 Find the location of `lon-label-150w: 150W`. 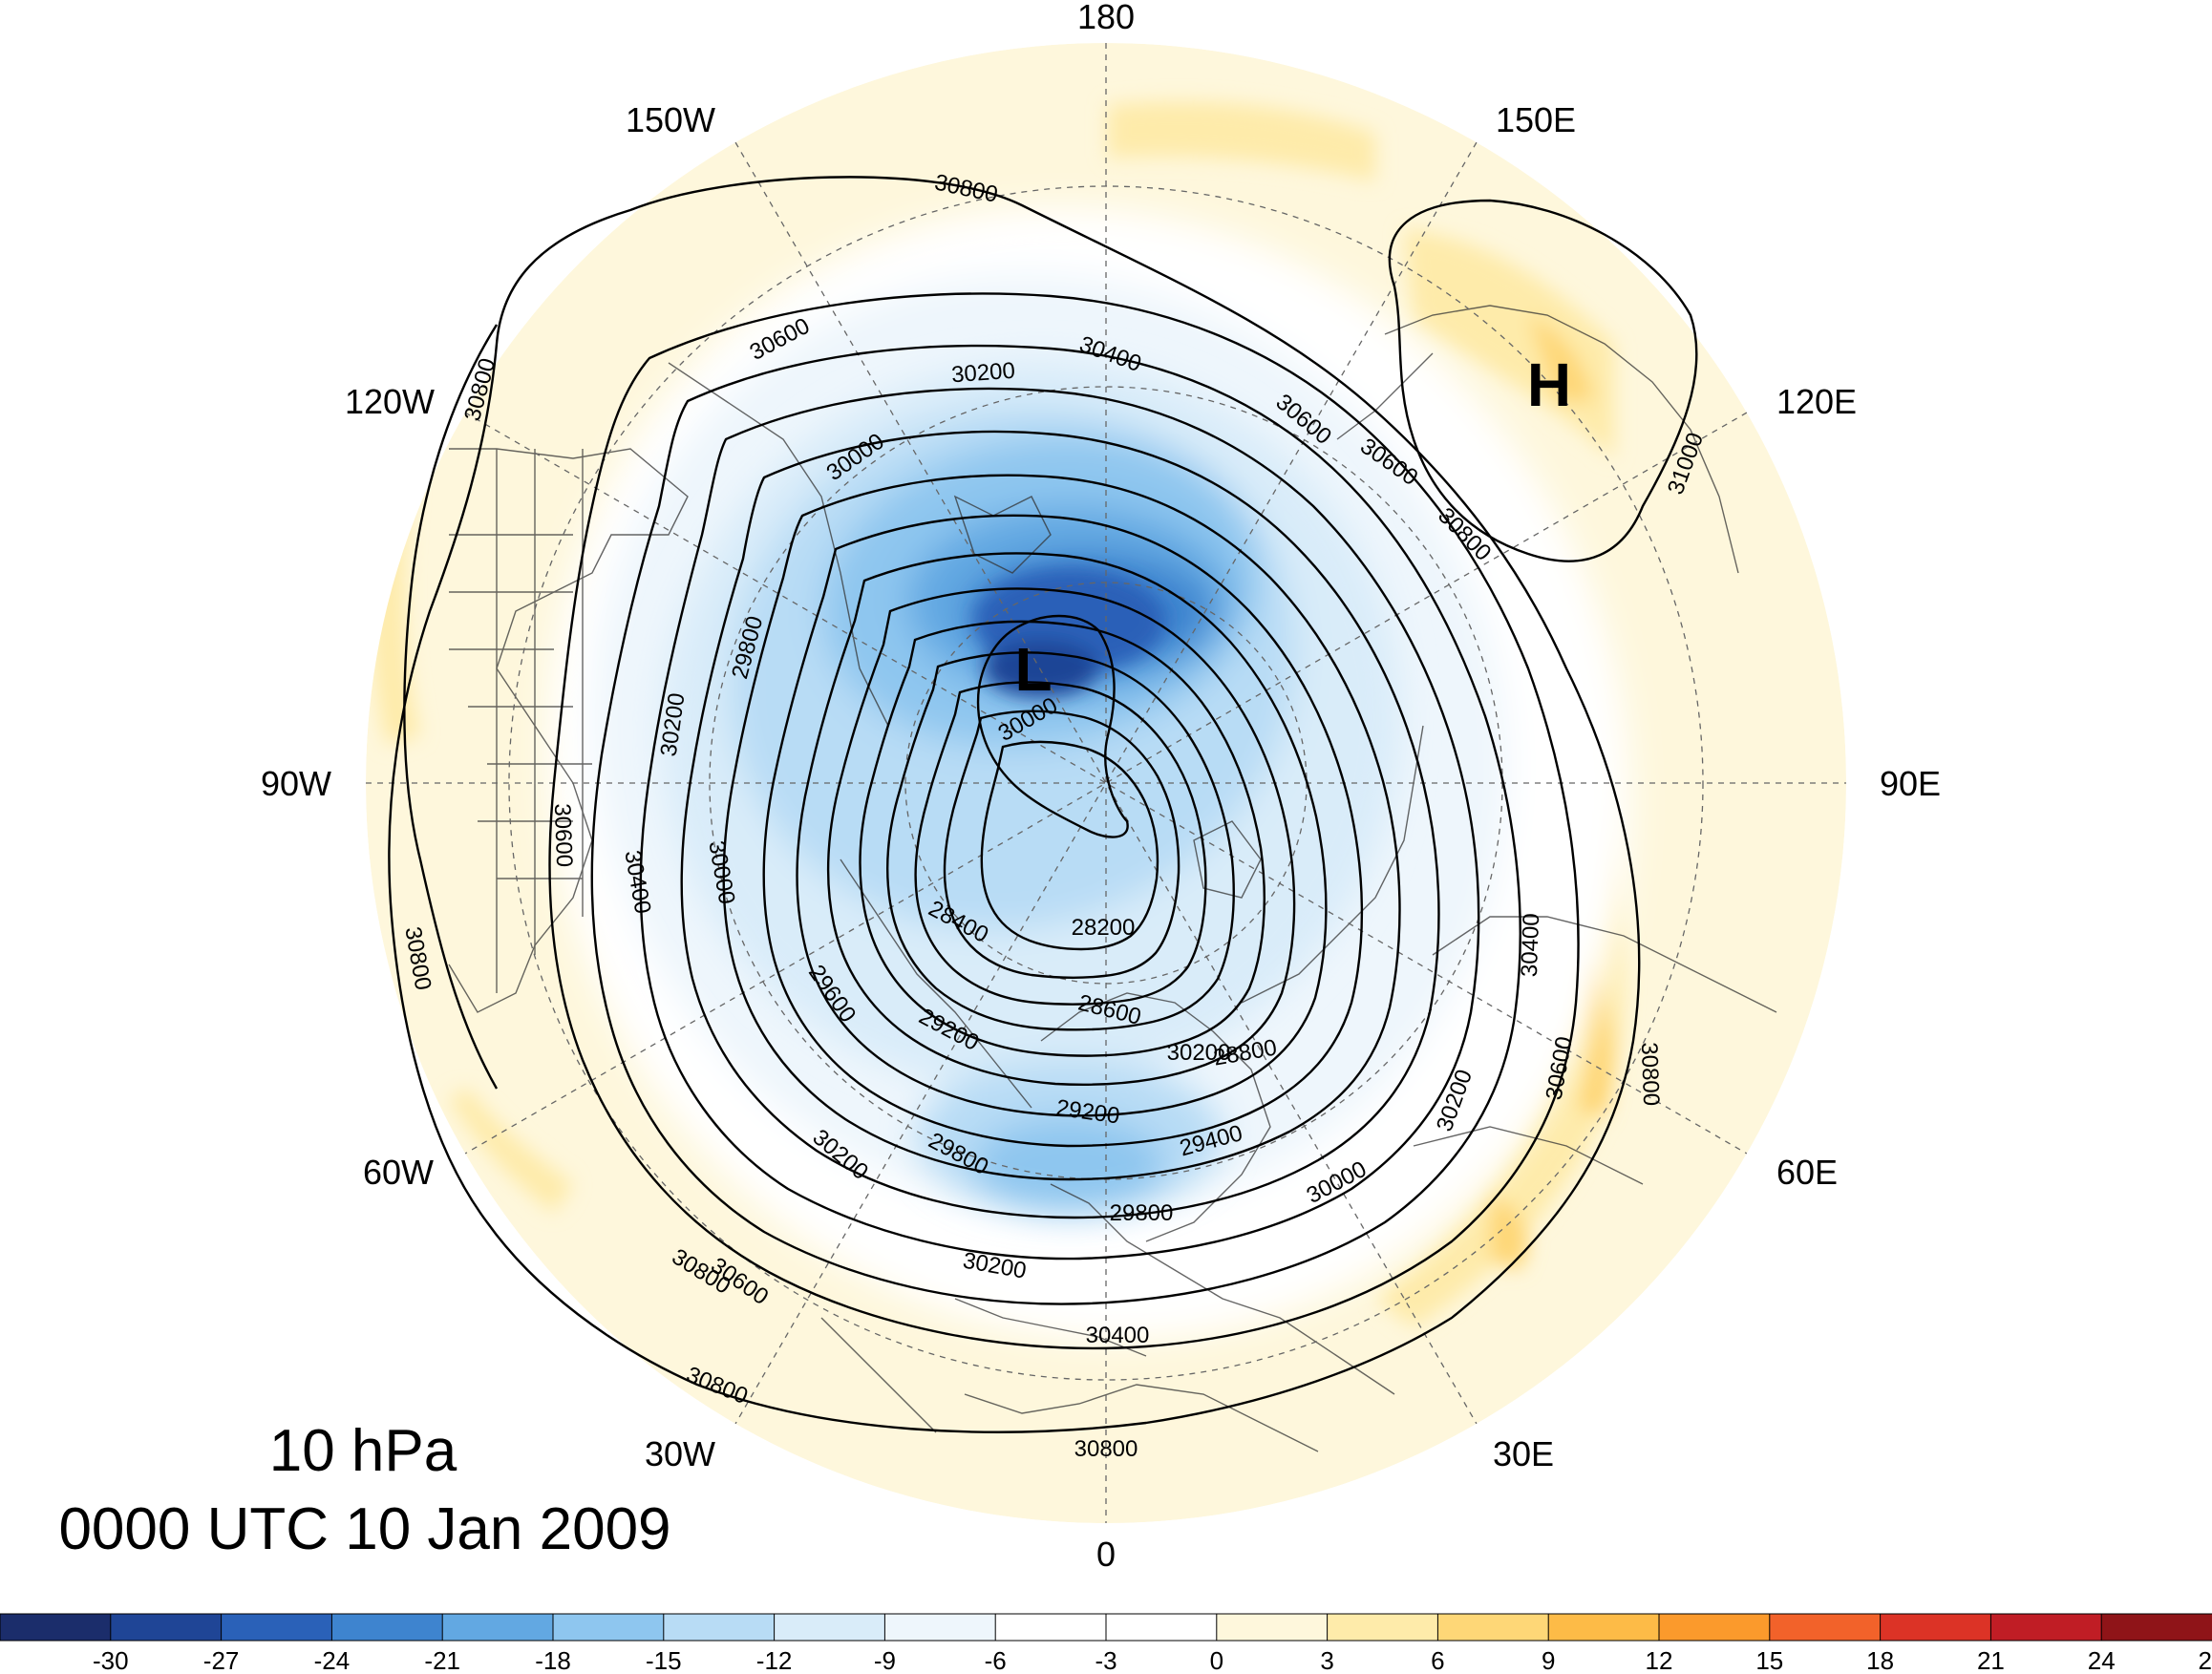

lon-label-150w: 150W is located at coordinates (670, 119).